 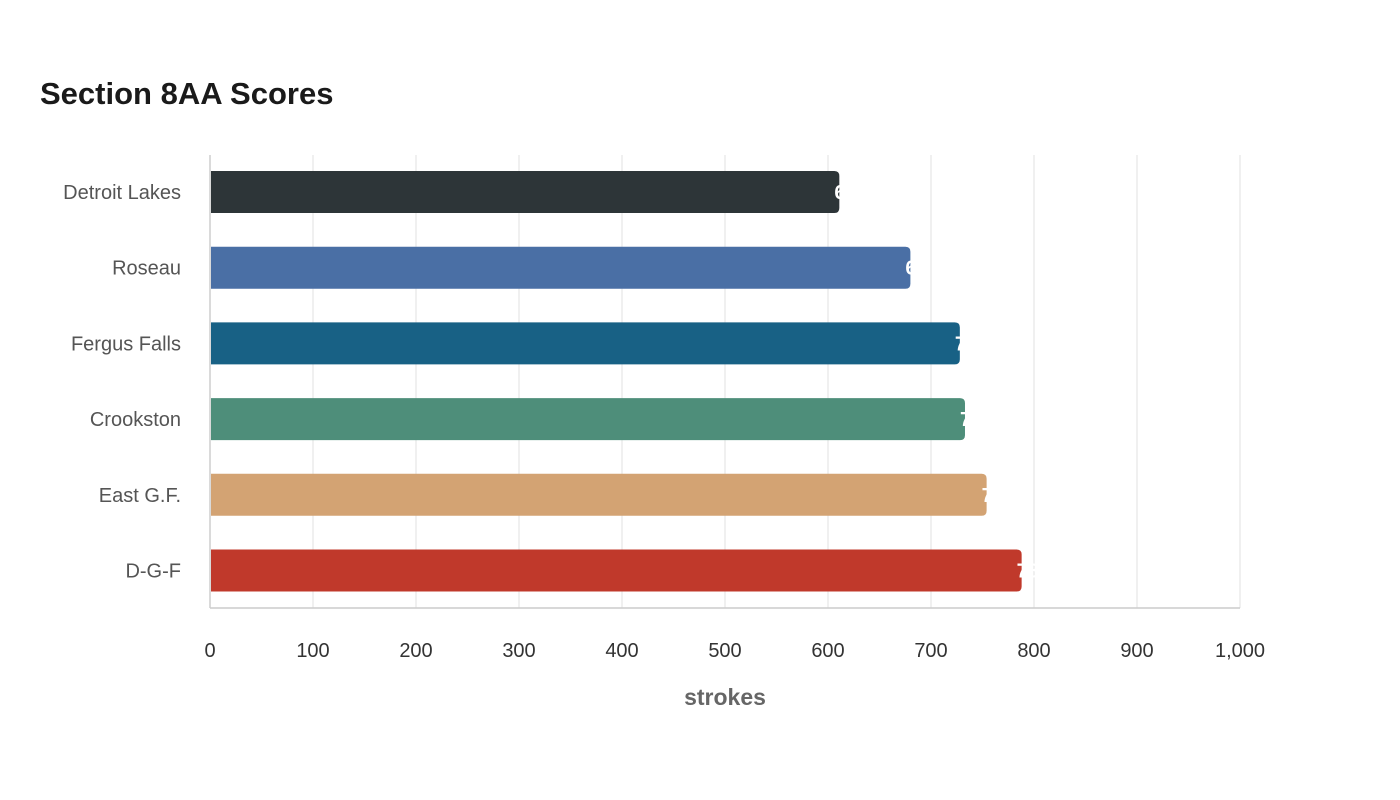 I want to click on x-tick-label: 200, so click(x=415, y=651).